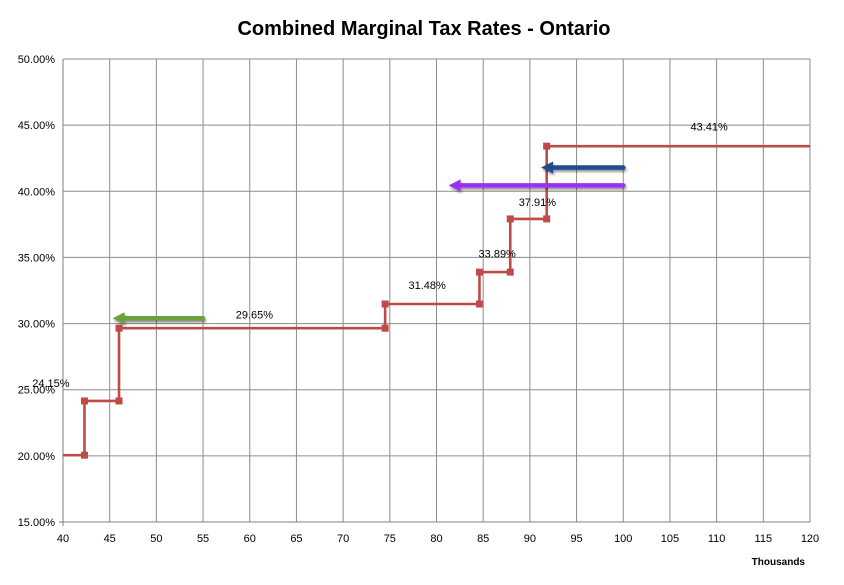 The image size is (844, 585). Describe the element at coordinates (37, 325) in the screenshot. I see `y-tick-label: 30.00%` at that location.